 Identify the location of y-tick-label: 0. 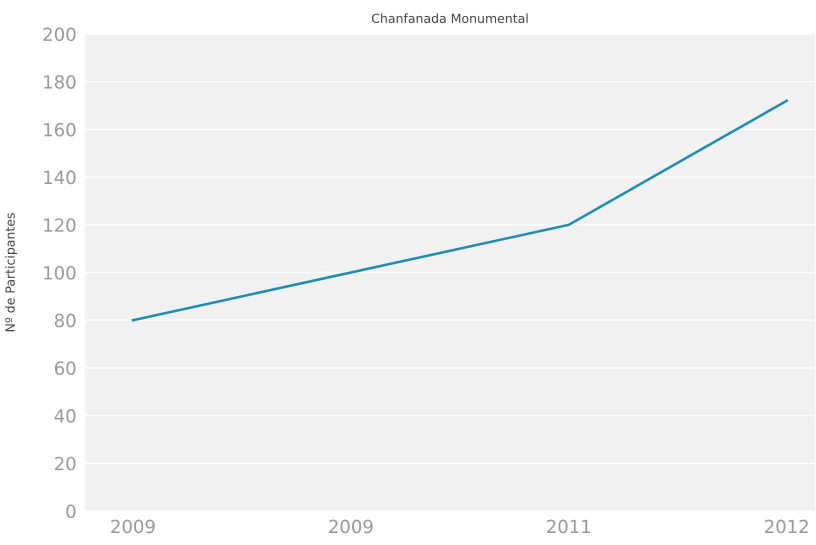
(71, 511).